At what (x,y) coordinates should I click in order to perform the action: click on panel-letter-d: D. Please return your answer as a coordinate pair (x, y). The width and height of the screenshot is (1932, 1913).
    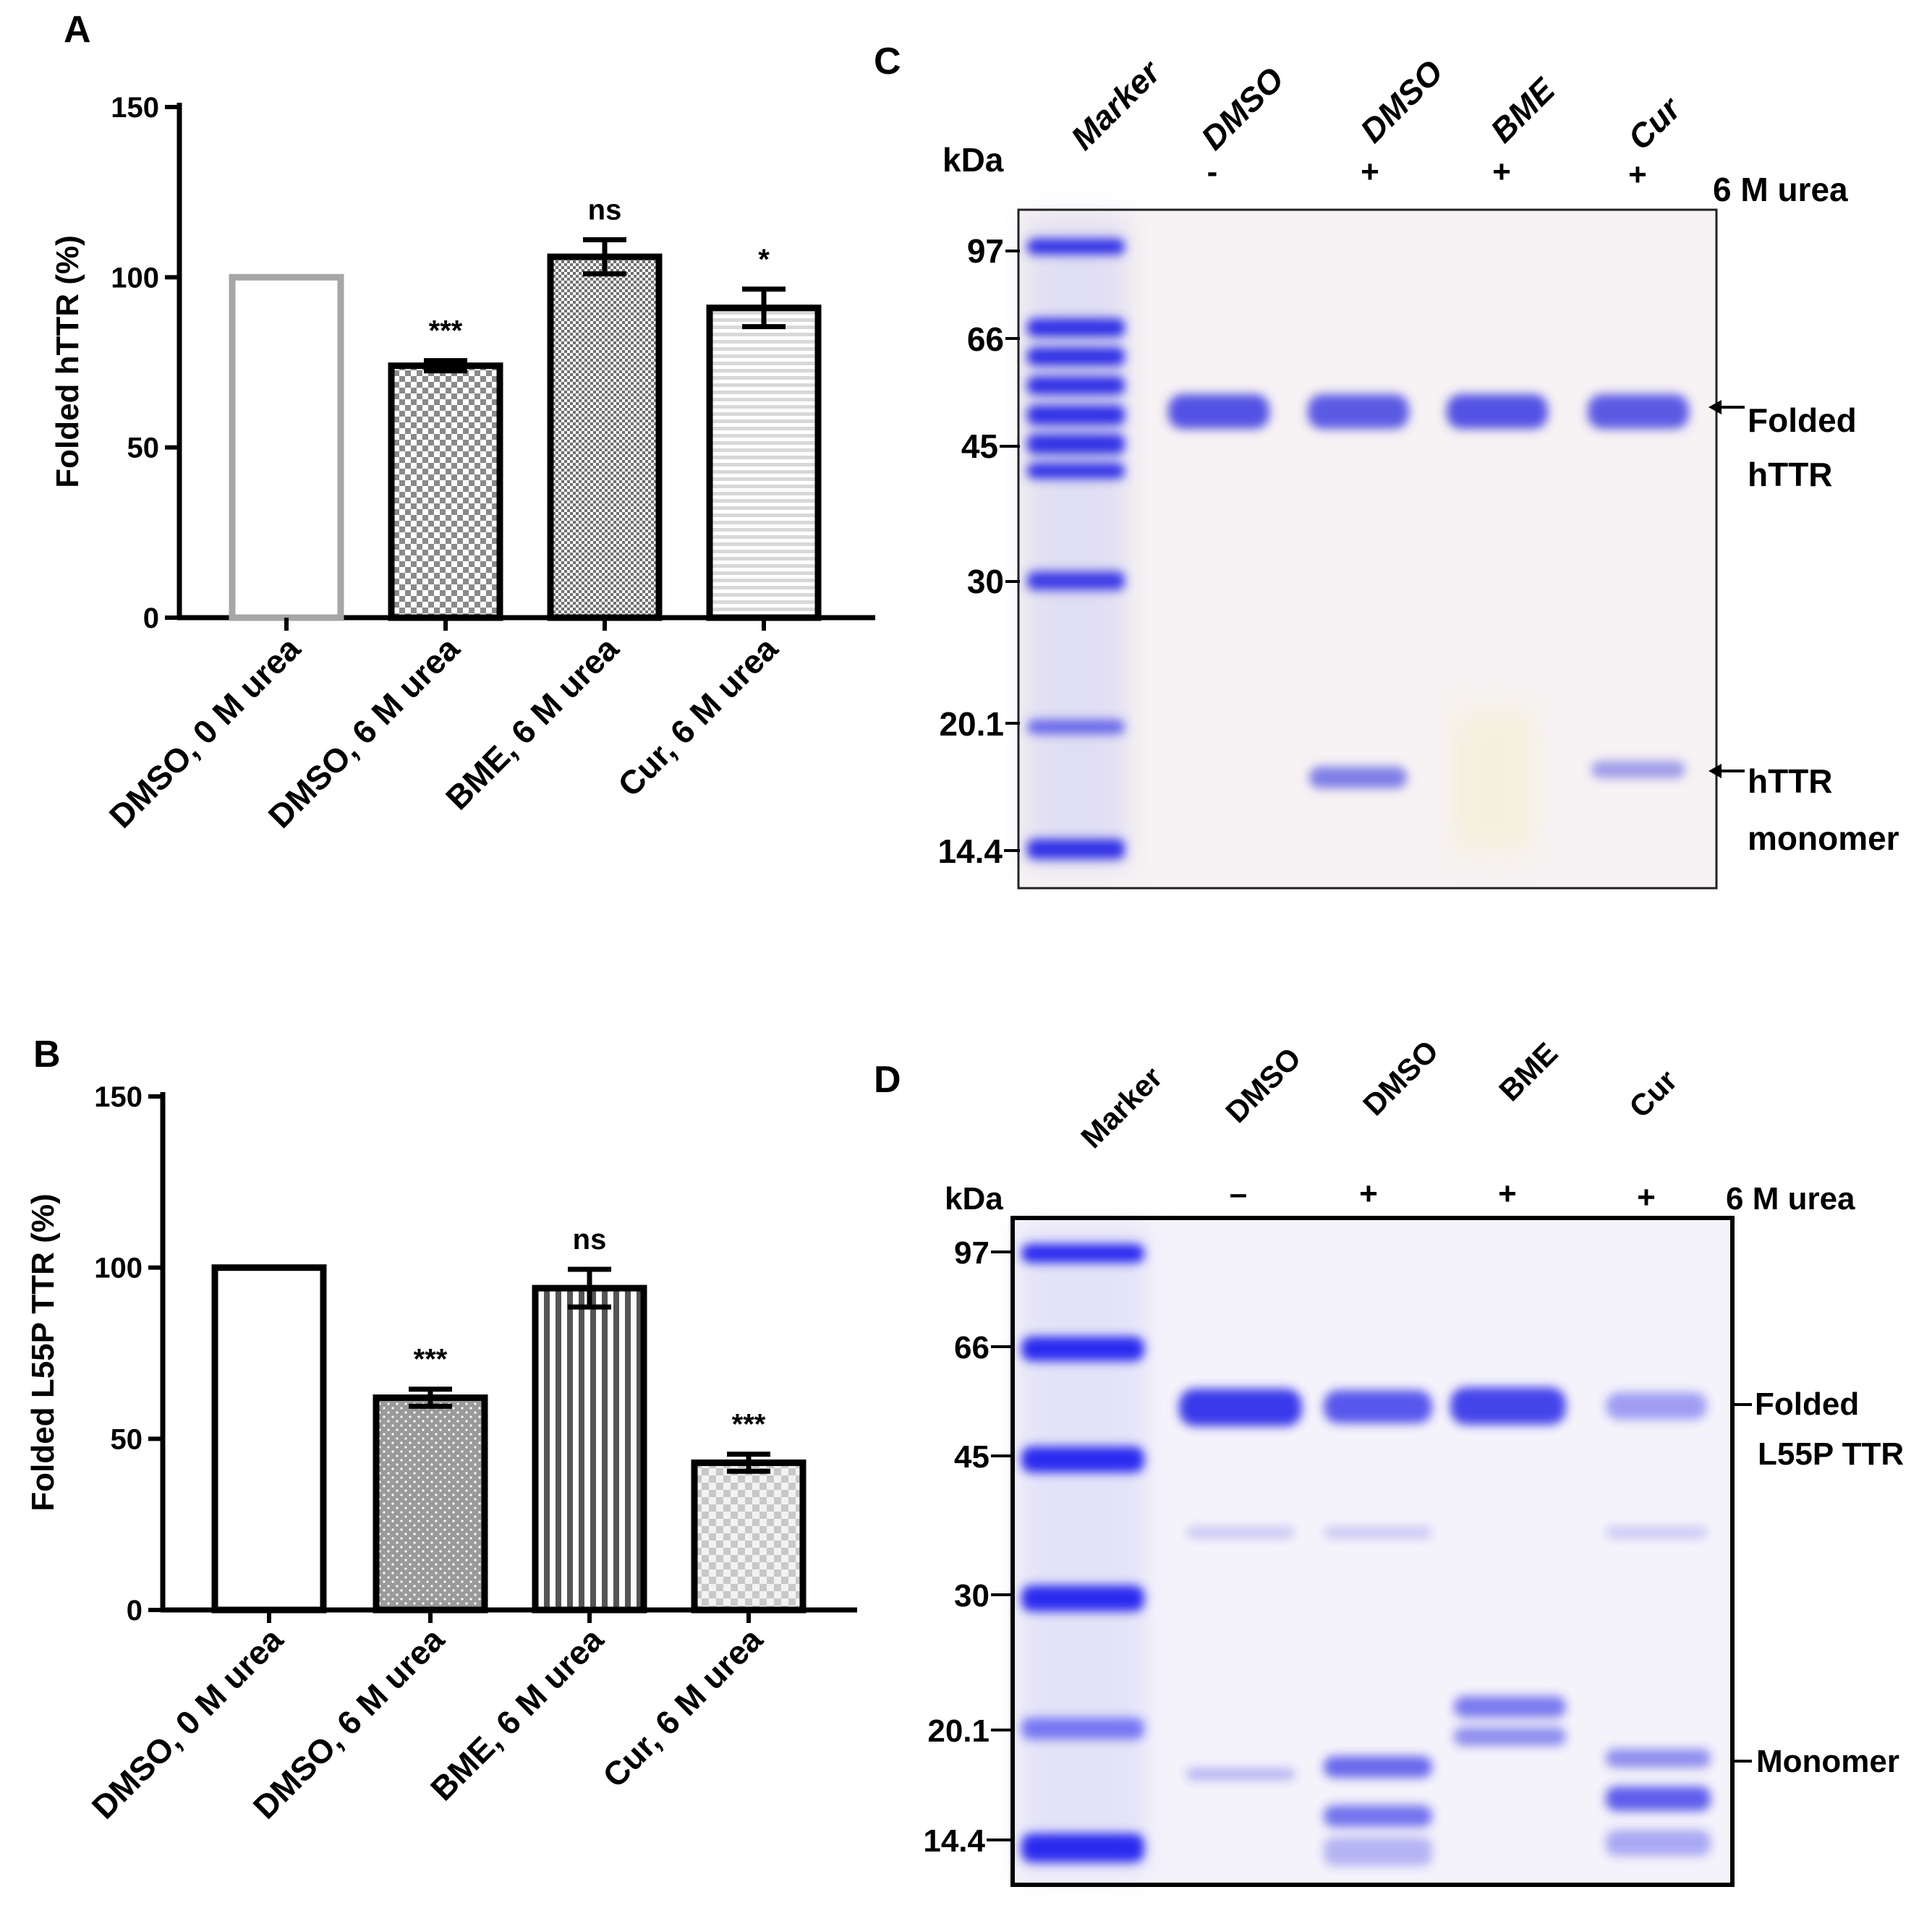
    Looking at the image, I should click on (887, 1080).